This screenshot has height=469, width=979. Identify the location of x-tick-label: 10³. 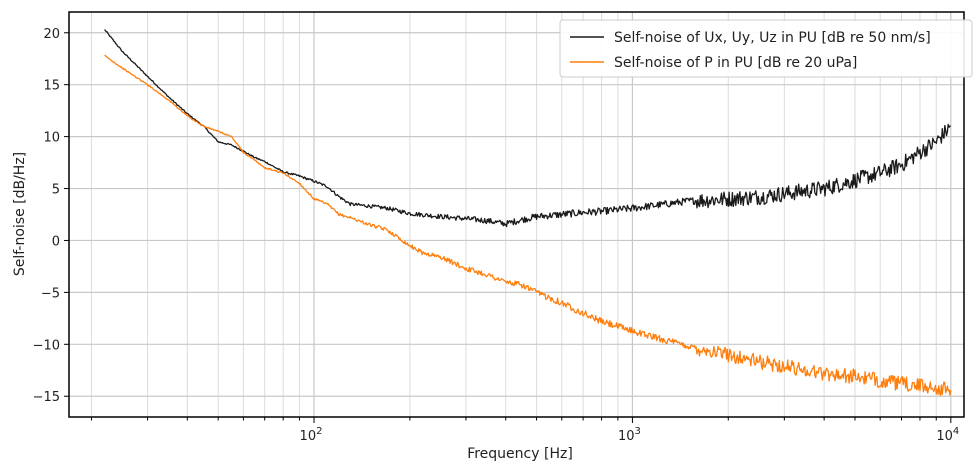
(629, 435).